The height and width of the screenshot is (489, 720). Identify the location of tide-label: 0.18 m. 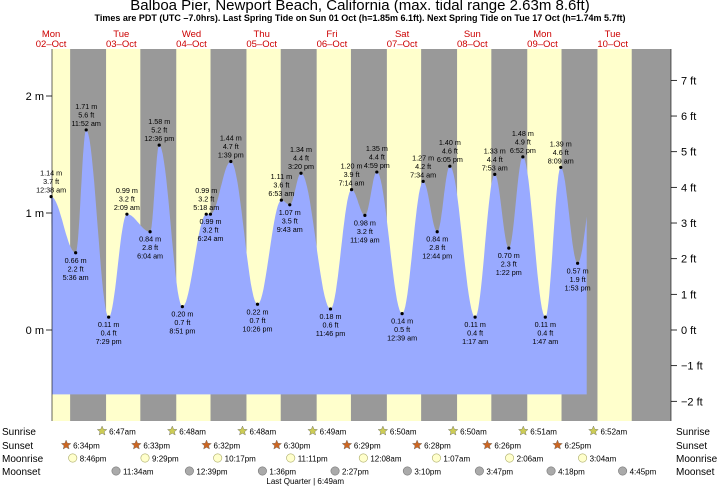
(331, 316).